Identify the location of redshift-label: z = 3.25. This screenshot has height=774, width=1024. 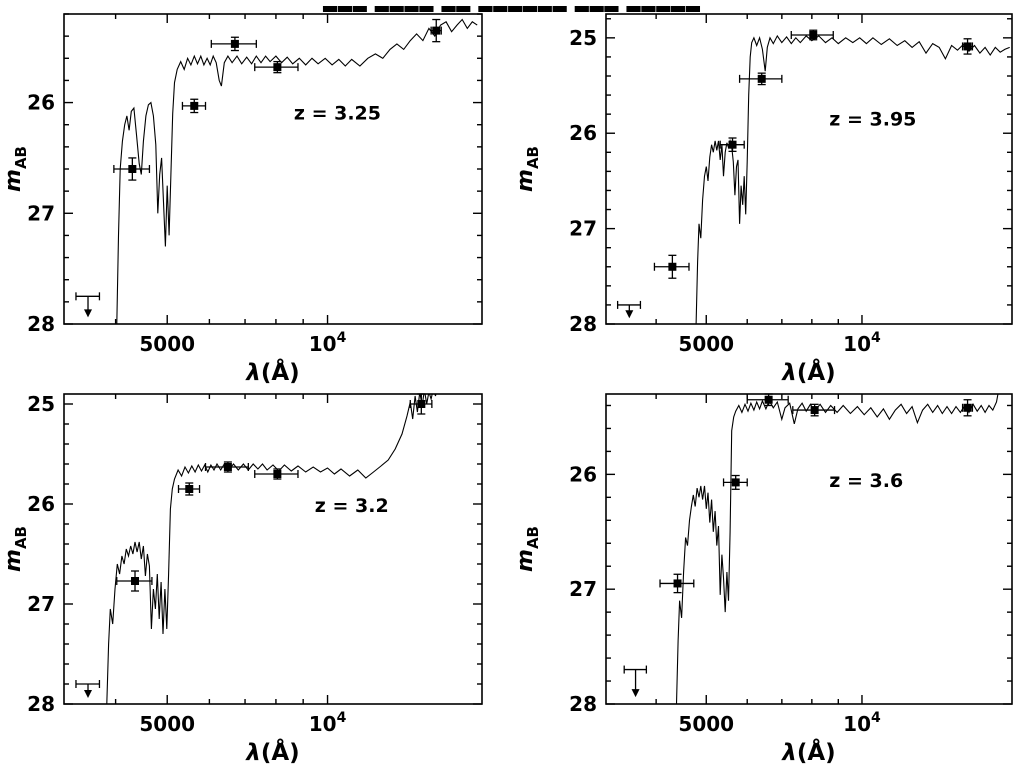
(337, 113).